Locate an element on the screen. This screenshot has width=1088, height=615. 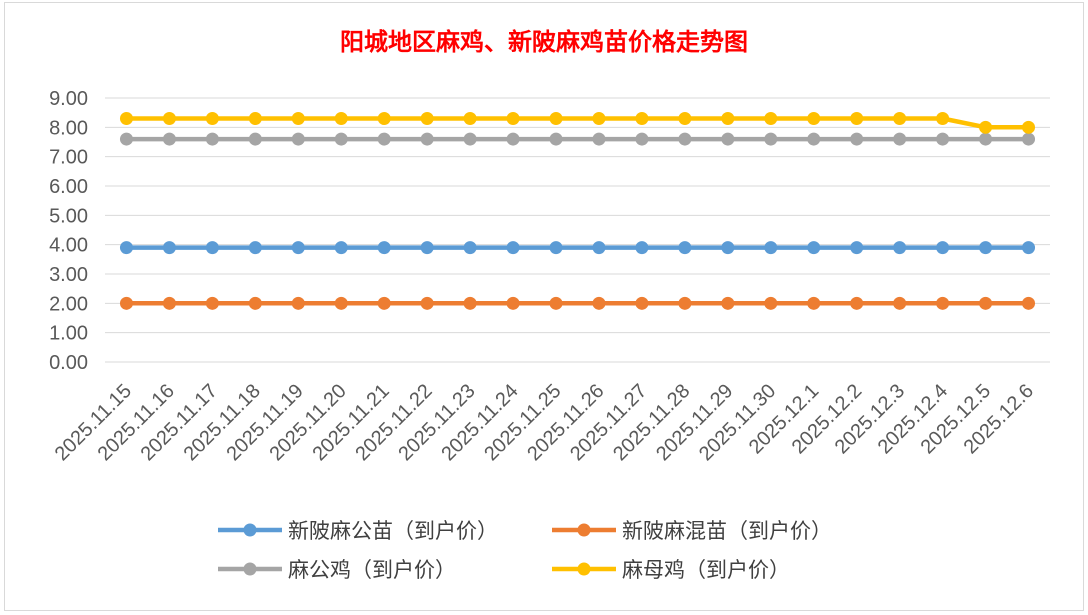
legend-label: 麻公鸡（到户价） is located at coordinates (372, 570).